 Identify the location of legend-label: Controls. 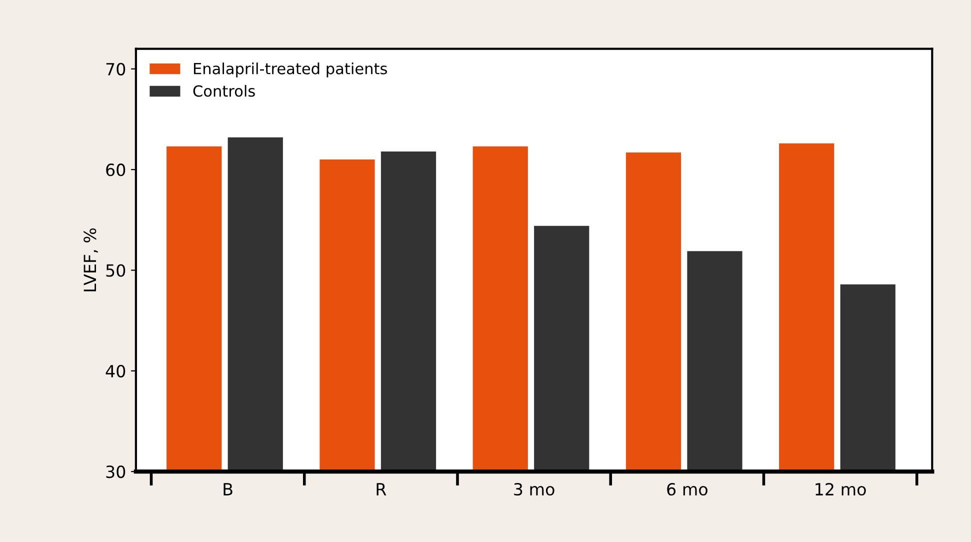
(224, 90).